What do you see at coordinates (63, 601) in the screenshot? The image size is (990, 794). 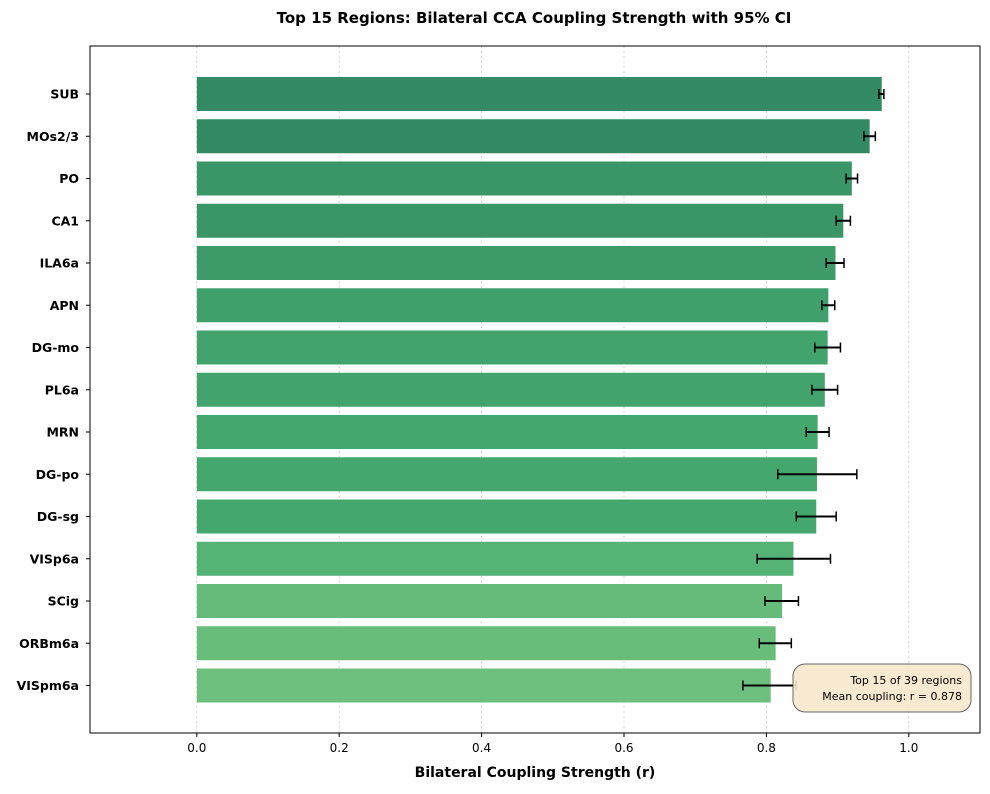 I see `category-label: SCig` at bounding box center [63, 601].